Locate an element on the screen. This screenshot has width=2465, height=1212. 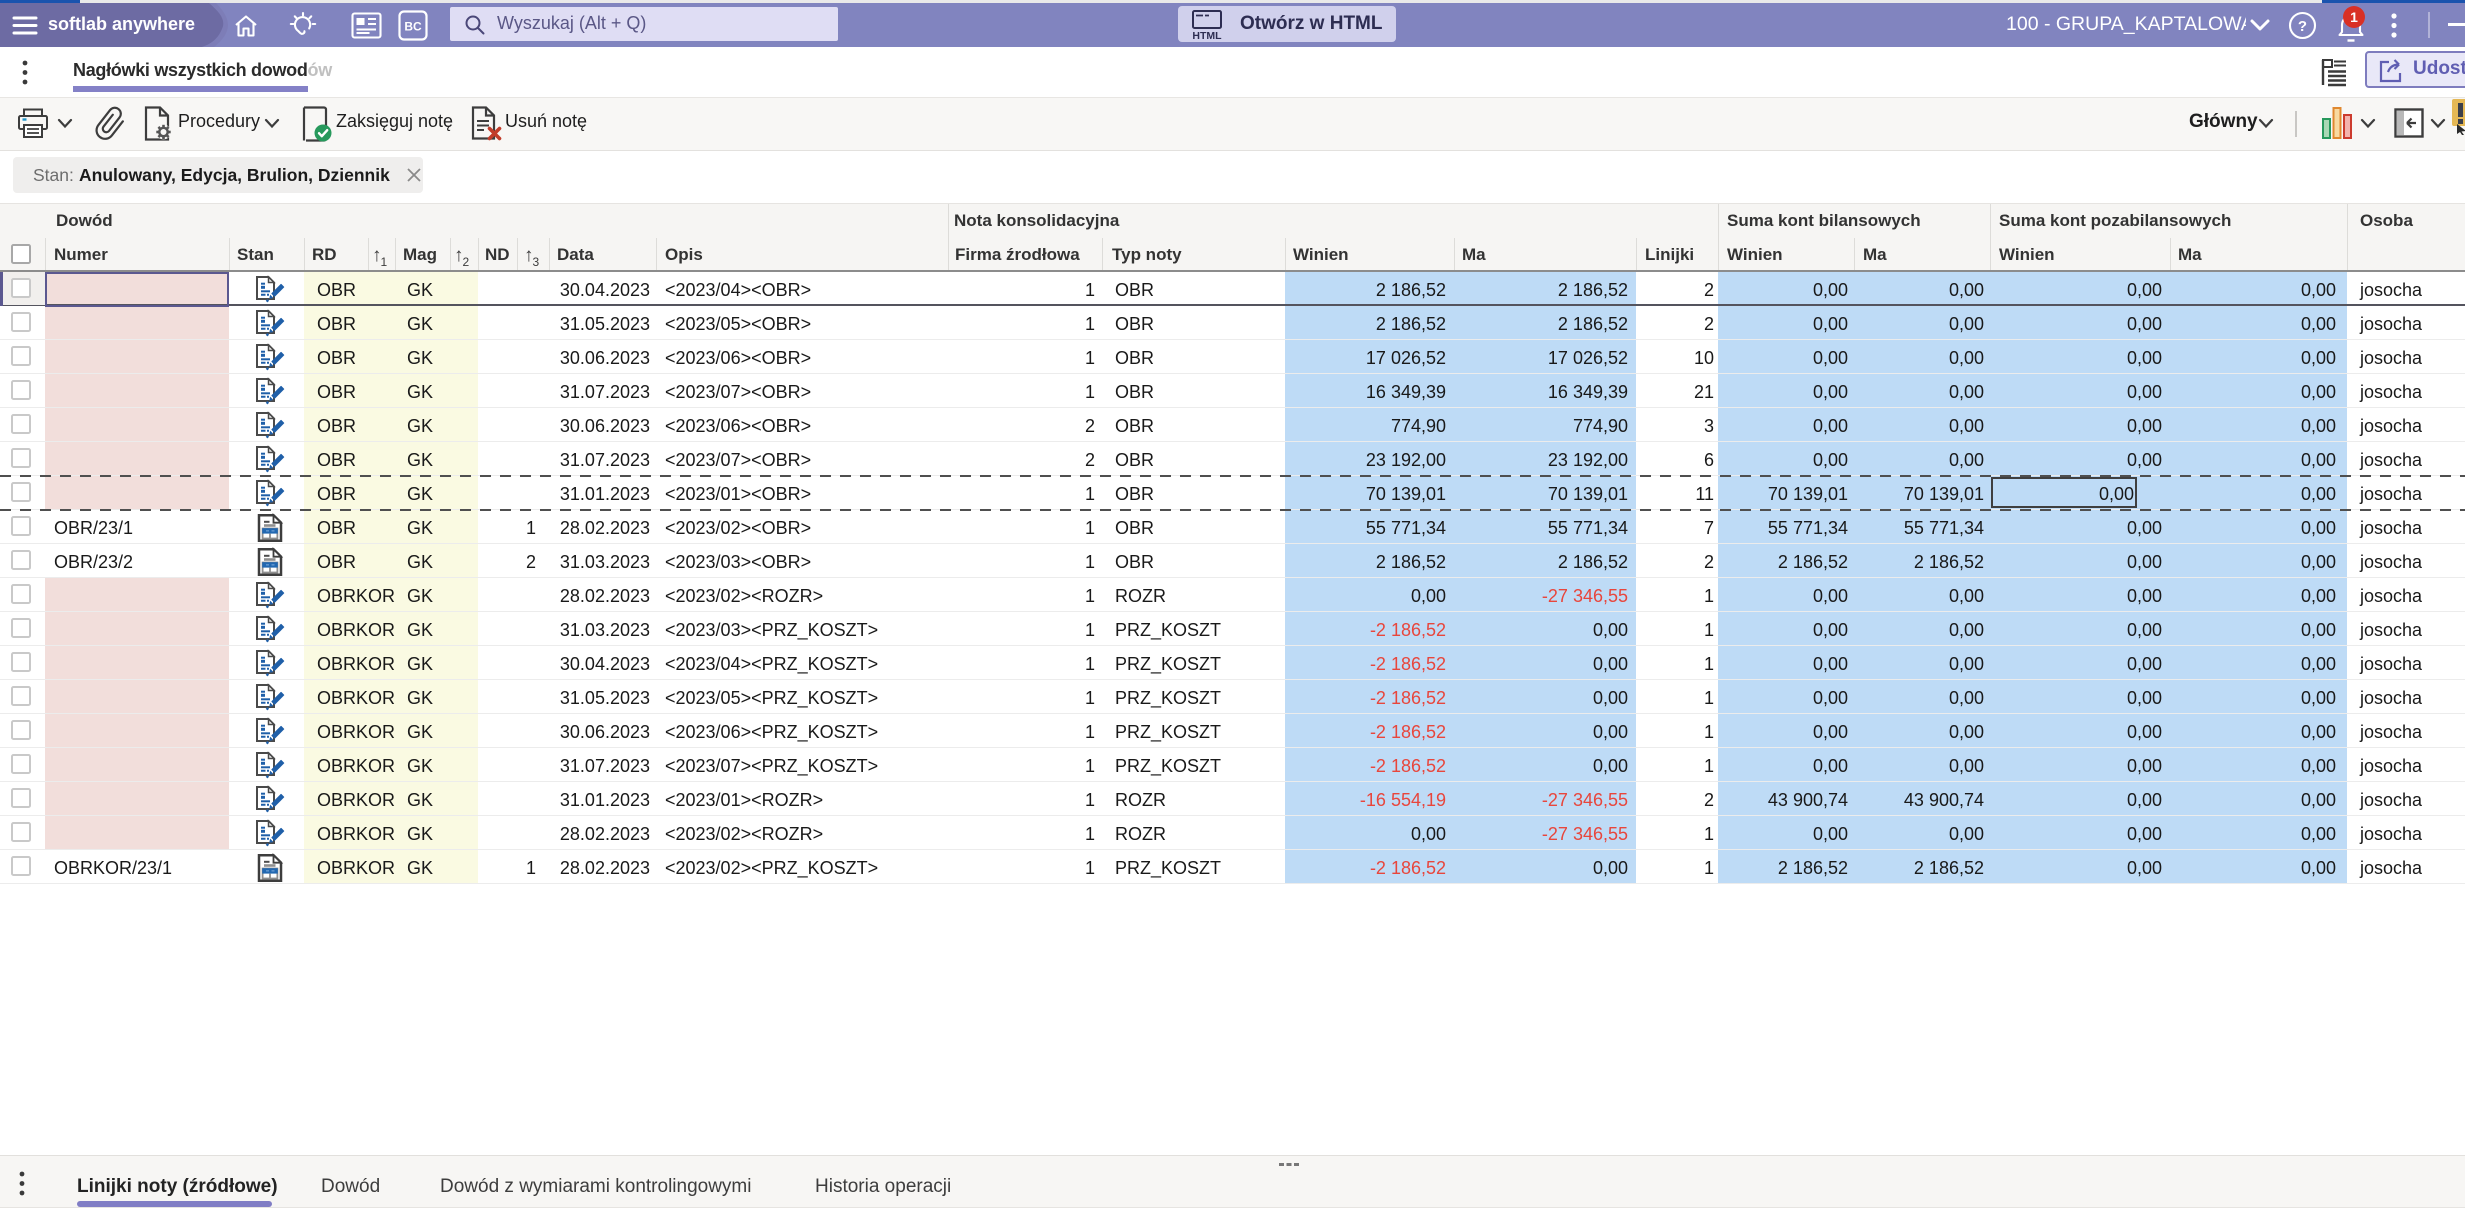
svg-text: HTML is located at coordinates (1207, 35).